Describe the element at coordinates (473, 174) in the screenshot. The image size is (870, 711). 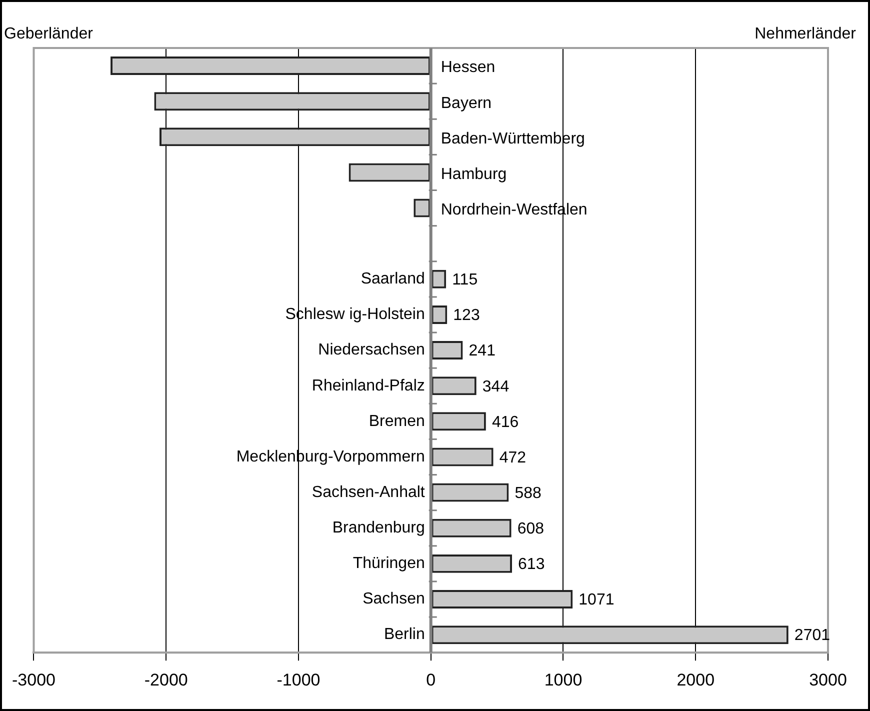
I see `y-tick-label: Hamburg` at that location.